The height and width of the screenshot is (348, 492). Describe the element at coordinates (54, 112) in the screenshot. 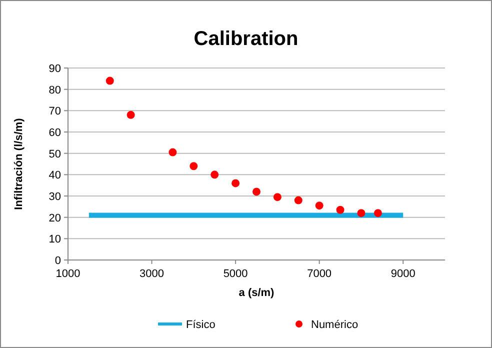

I see `y-tick-label: 70` at that location.